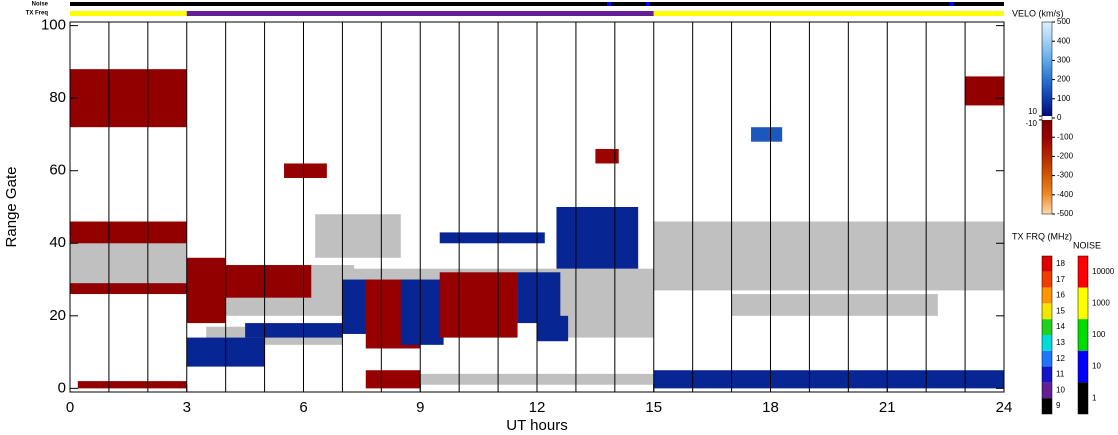 The height and width of the screenshot is (435, 1118). What do you see at coordinates (1031, 123) in the screenshot?
I see `colorbar-tick-label: -10` at bounding box center [1031, 123].